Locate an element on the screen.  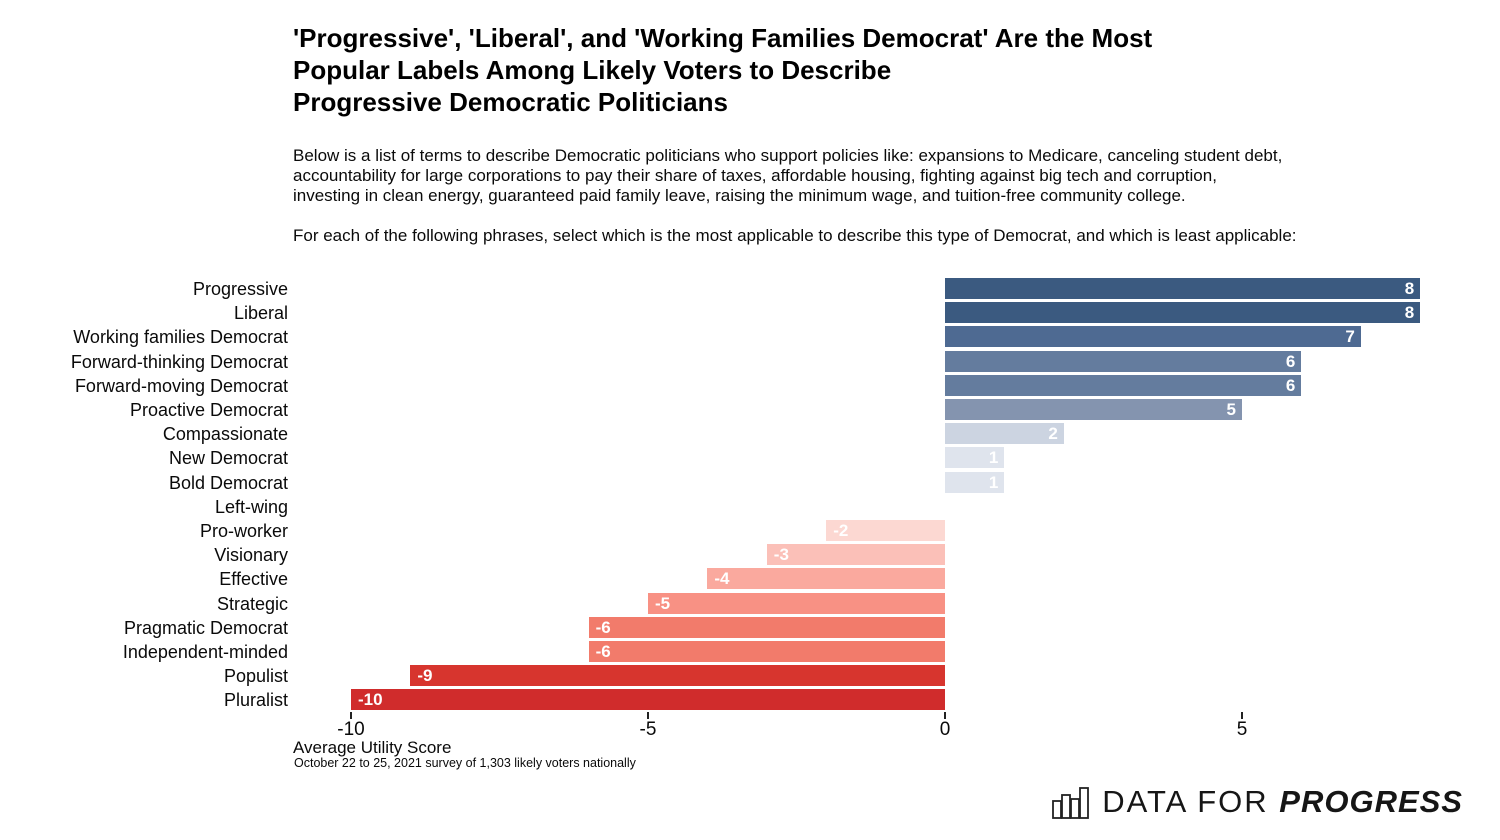
x-axis-tick-label: -10 is located at coordinates (351, 729).